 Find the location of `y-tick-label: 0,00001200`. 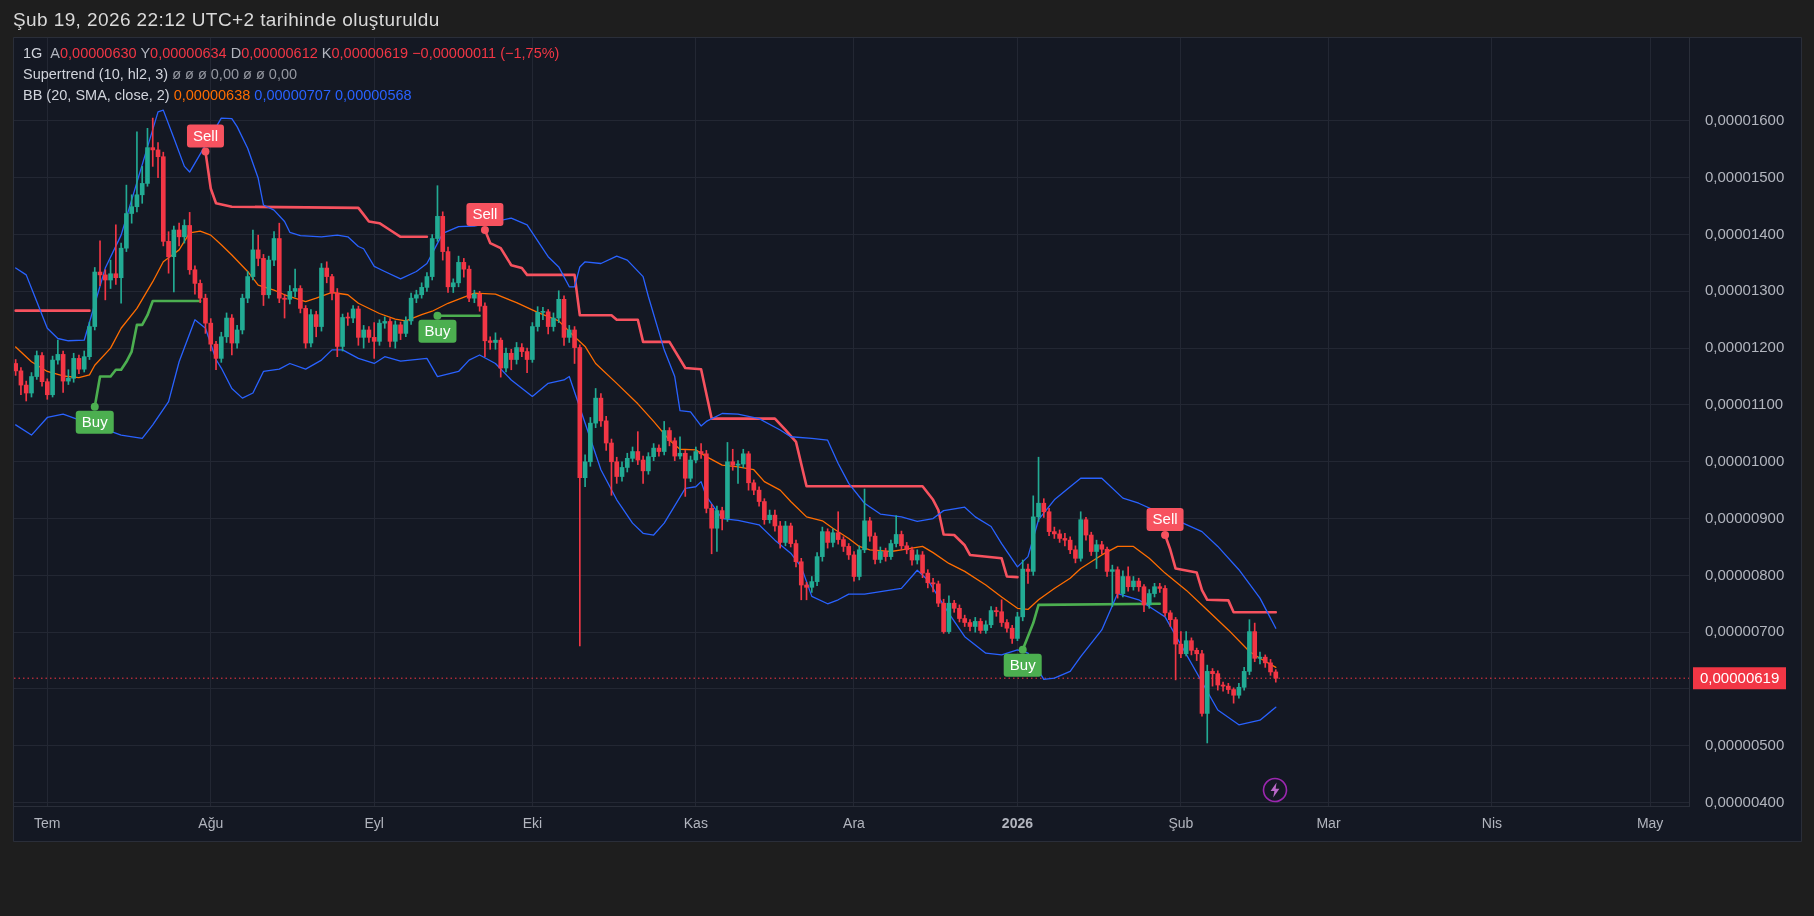

y-tick-label: 0,00001200 is located at coordinates (1745, 347).